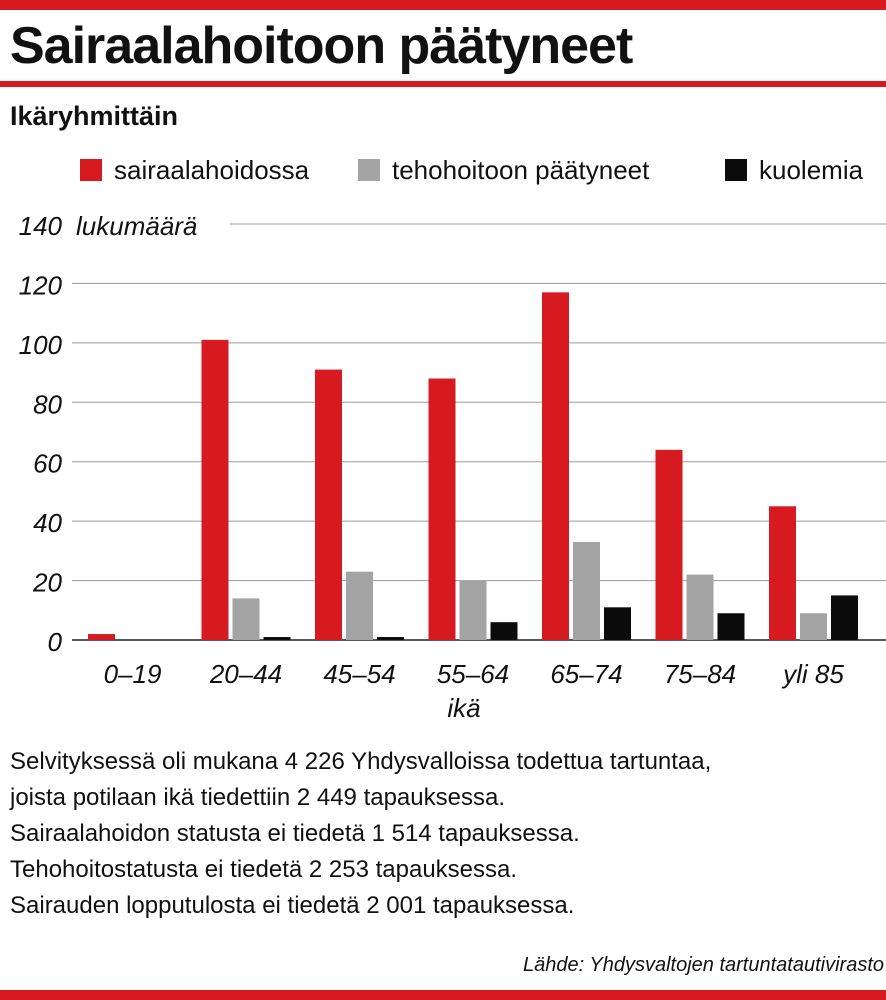 The image size is (886, 1000). What do you see at coordinates (369, 170) in the screenshot?
I see `legend-swatch-icu` at bounding box center [369, 170].